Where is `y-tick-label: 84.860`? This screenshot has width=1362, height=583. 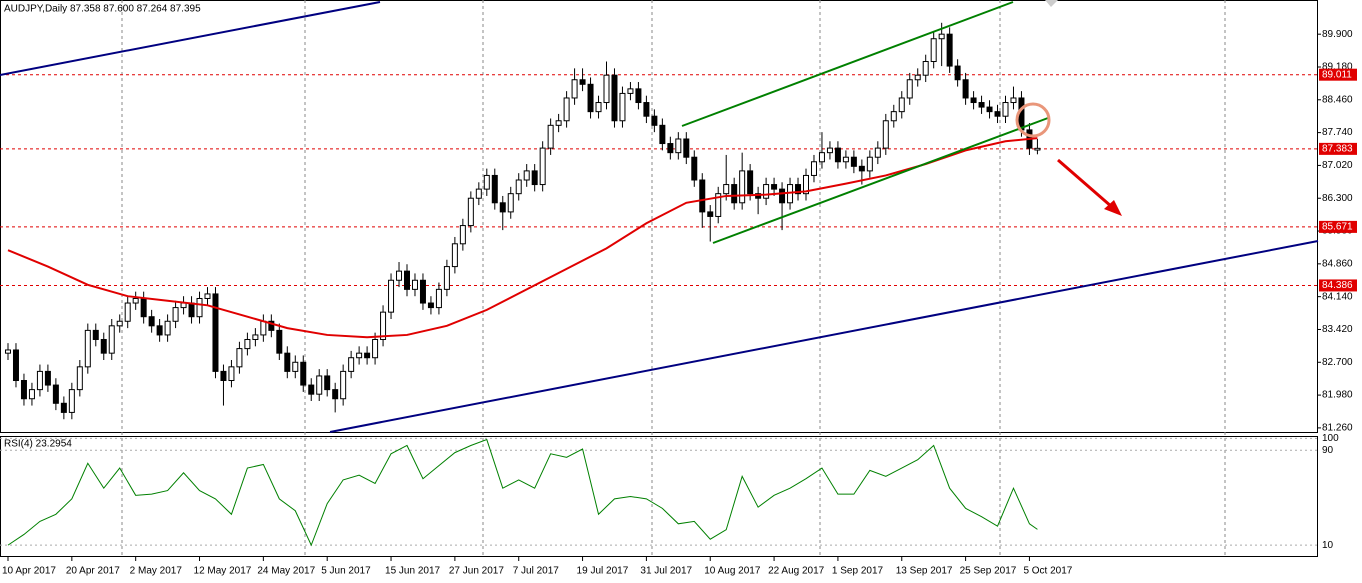 y-tick-label: 84.860 is located at coordinates (1337, 263).